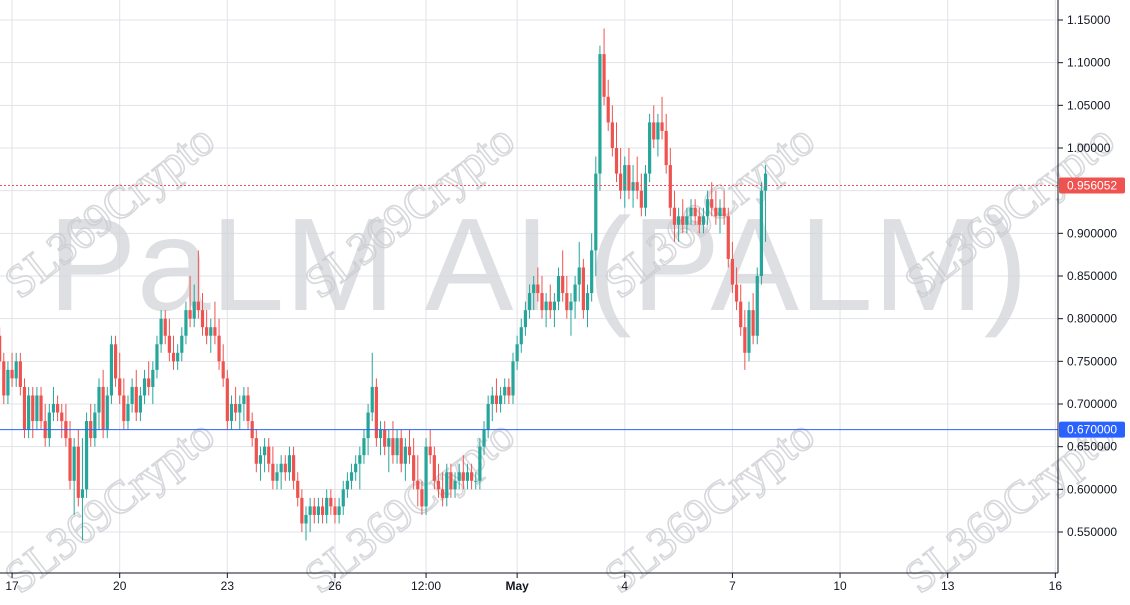  What do you see at coordinates (1092, 233) in the screenshot?
I see `y-tick-label: 0.900000` at bounding box center [1092, 233].